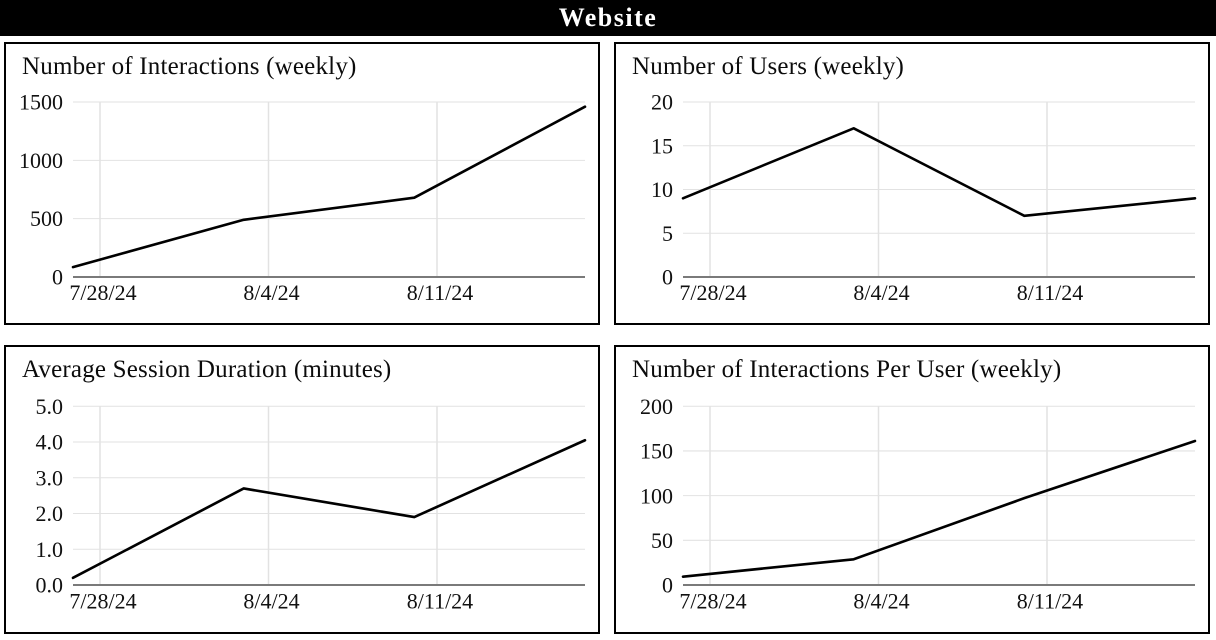 This screenshot has height=640, width=1216. Describe the element at coordinates (667, 233) in the screenshot. I see `y-tick-label: 5` at that location.